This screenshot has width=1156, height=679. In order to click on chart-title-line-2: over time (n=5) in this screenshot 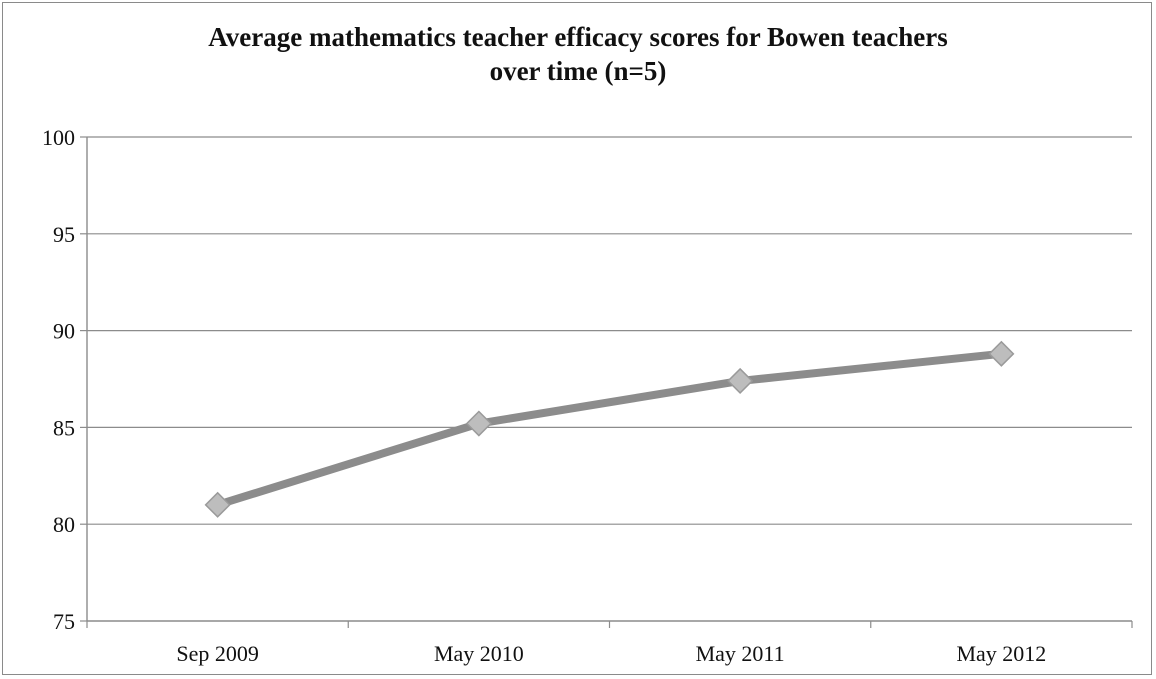, I will do `click(578, 71)`.